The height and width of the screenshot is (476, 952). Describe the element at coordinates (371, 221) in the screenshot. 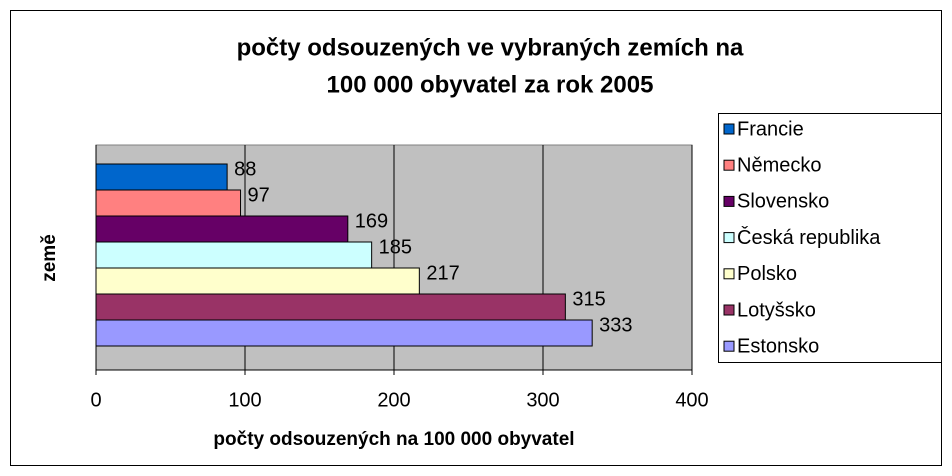

I see `data-label: 169` at that location.